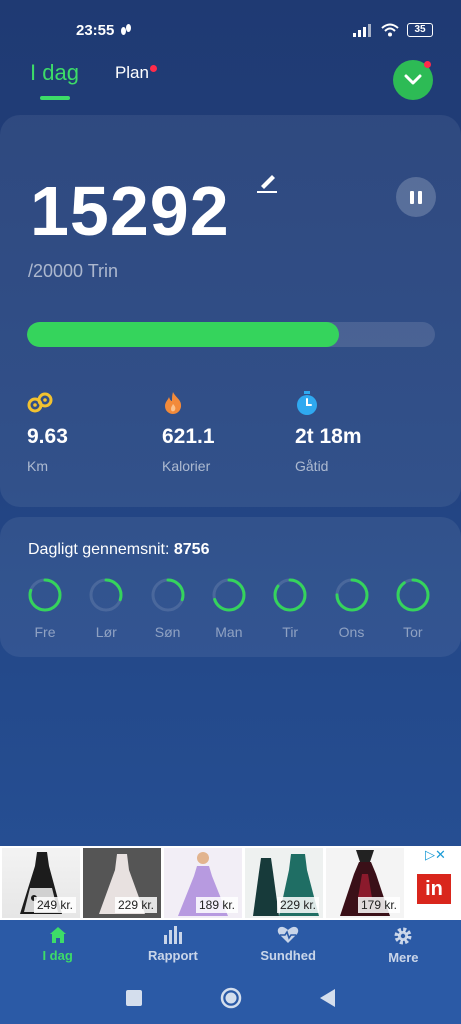 This screenshot has width=461, height=1024. Describe the element at coordinates (130, 211) in the screenshot. I see `step-count: 15292` at that location.